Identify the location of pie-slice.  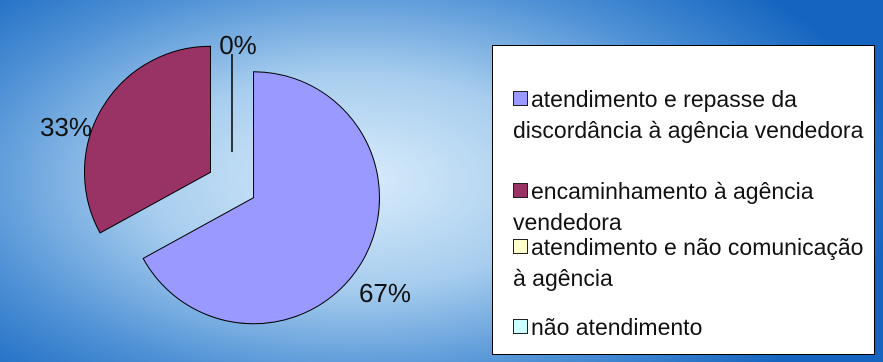
(147, 139).